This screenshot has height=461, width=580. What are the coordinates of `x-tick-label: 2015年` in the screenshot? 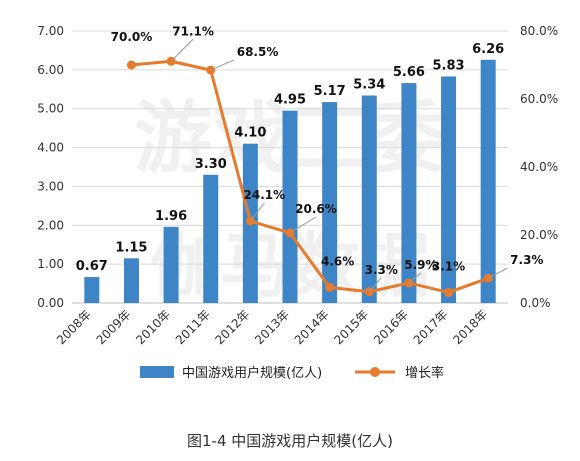 It's located at (351, 327).